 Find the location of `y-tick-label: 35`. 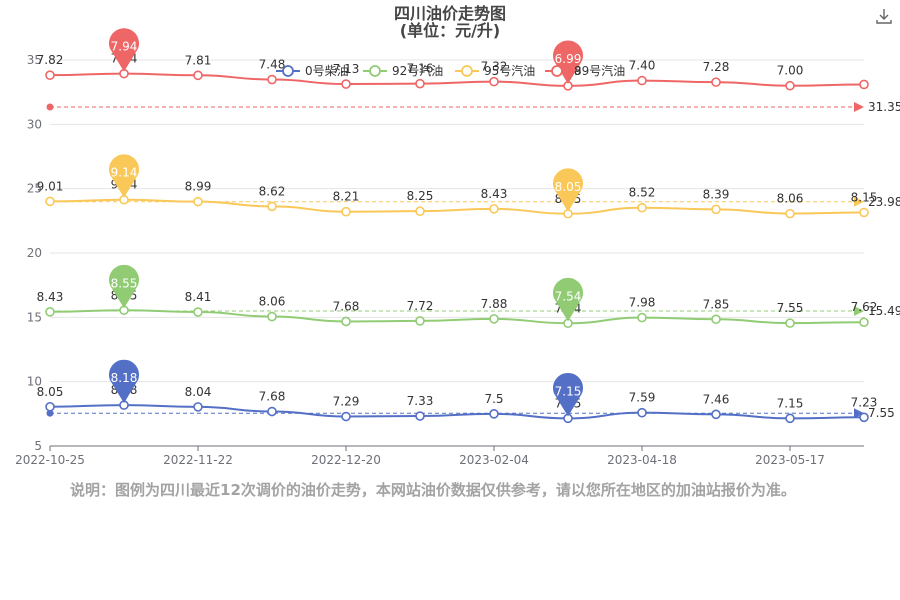

y-tick-label: 35 is located at coordinates (34, 60).